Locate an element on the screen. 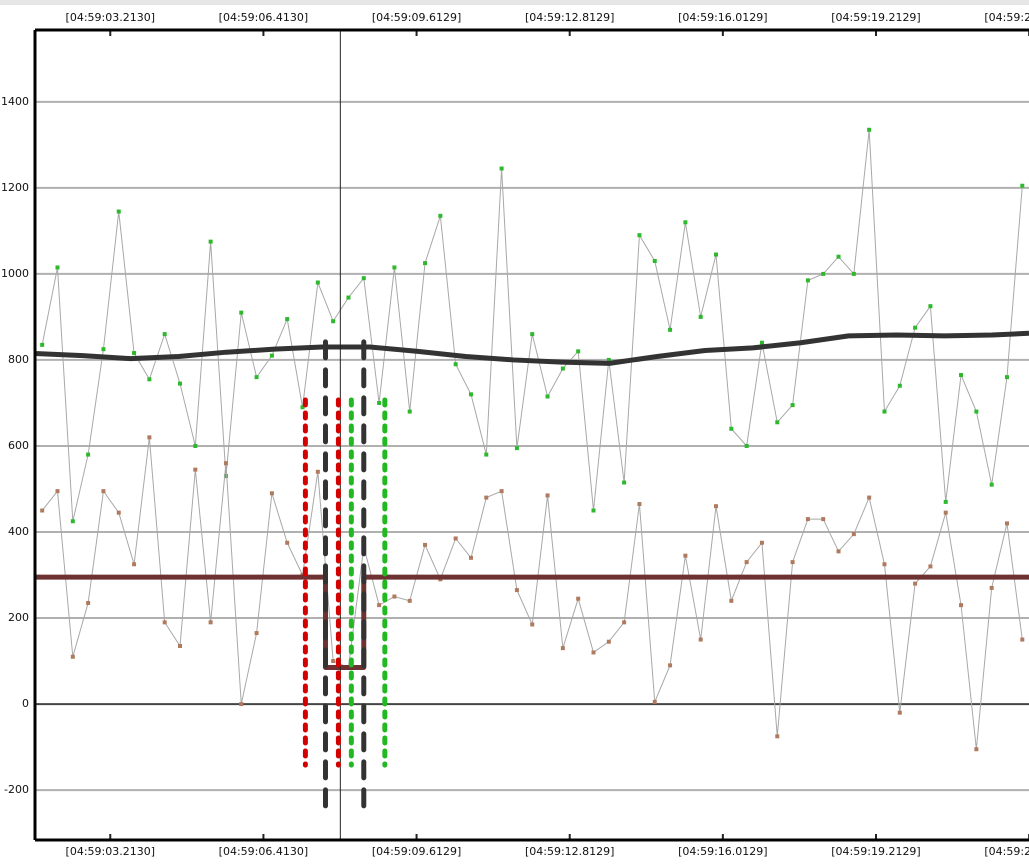 The width and height of the screenshot is (1029, 864). y-tick-label: -200 is located at coordinates (16, 789).